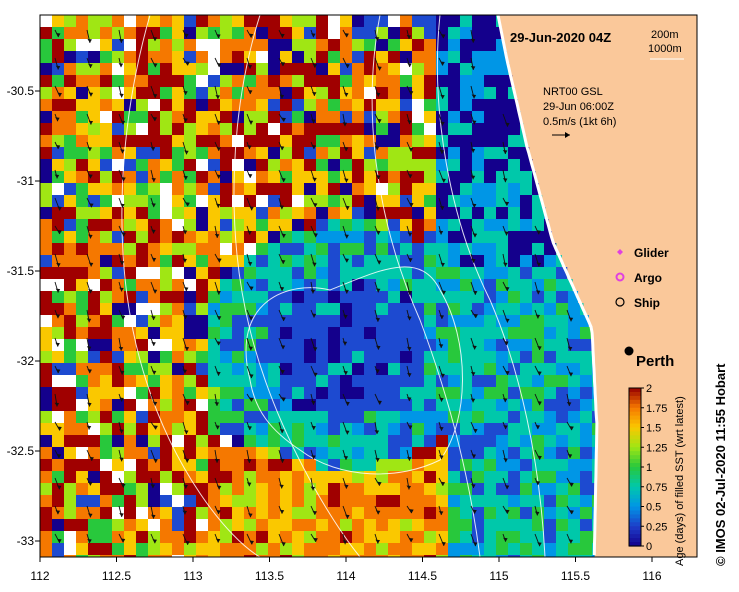 This screenshot has height=592, width=739. Describe the element at coordinates (192, 576) in the screenshot. I see `x-tick-label: 113` at that location.